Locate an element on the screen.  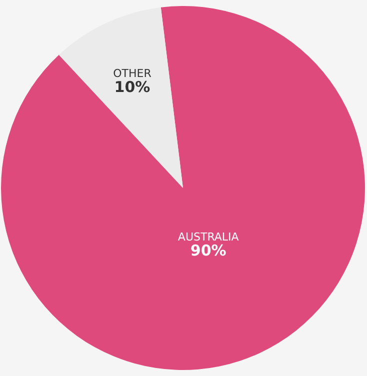
slice-label: AUSTRALIA is located at coordinates (209, 237).